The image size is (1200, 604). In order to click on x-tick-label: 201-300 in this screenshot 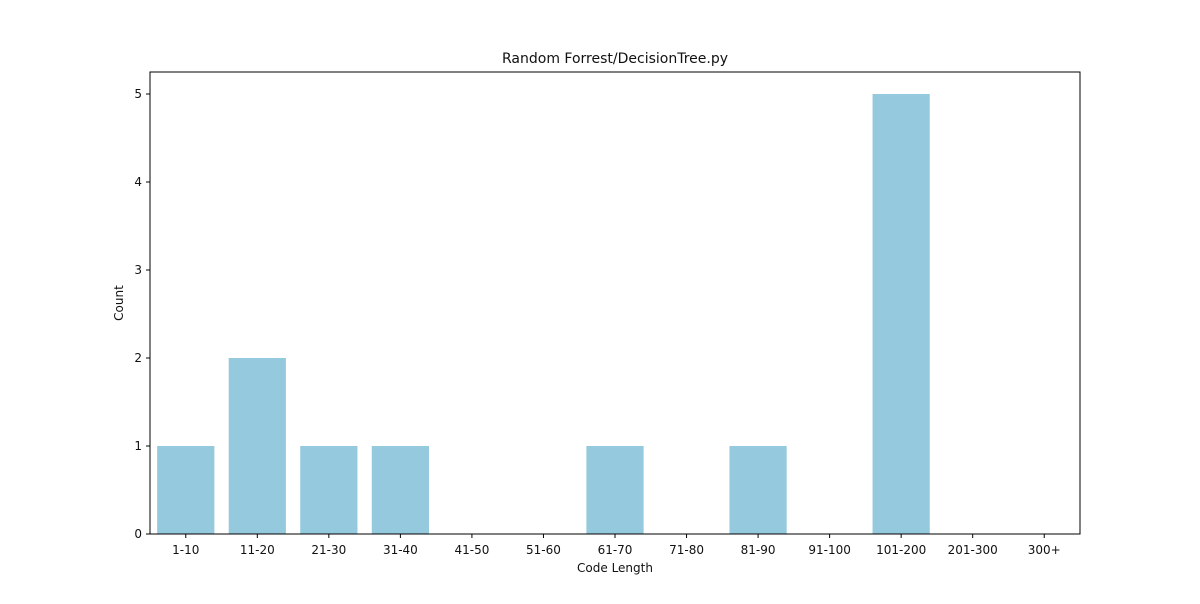, I will do `click(973, 550)`.